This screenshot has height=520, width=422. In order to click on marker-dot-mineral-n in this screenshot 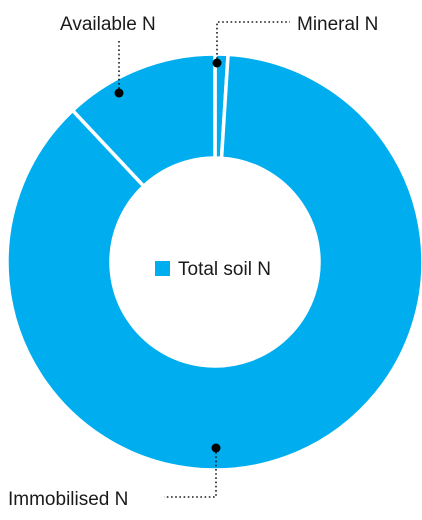, I will do `click(217, 63)`.